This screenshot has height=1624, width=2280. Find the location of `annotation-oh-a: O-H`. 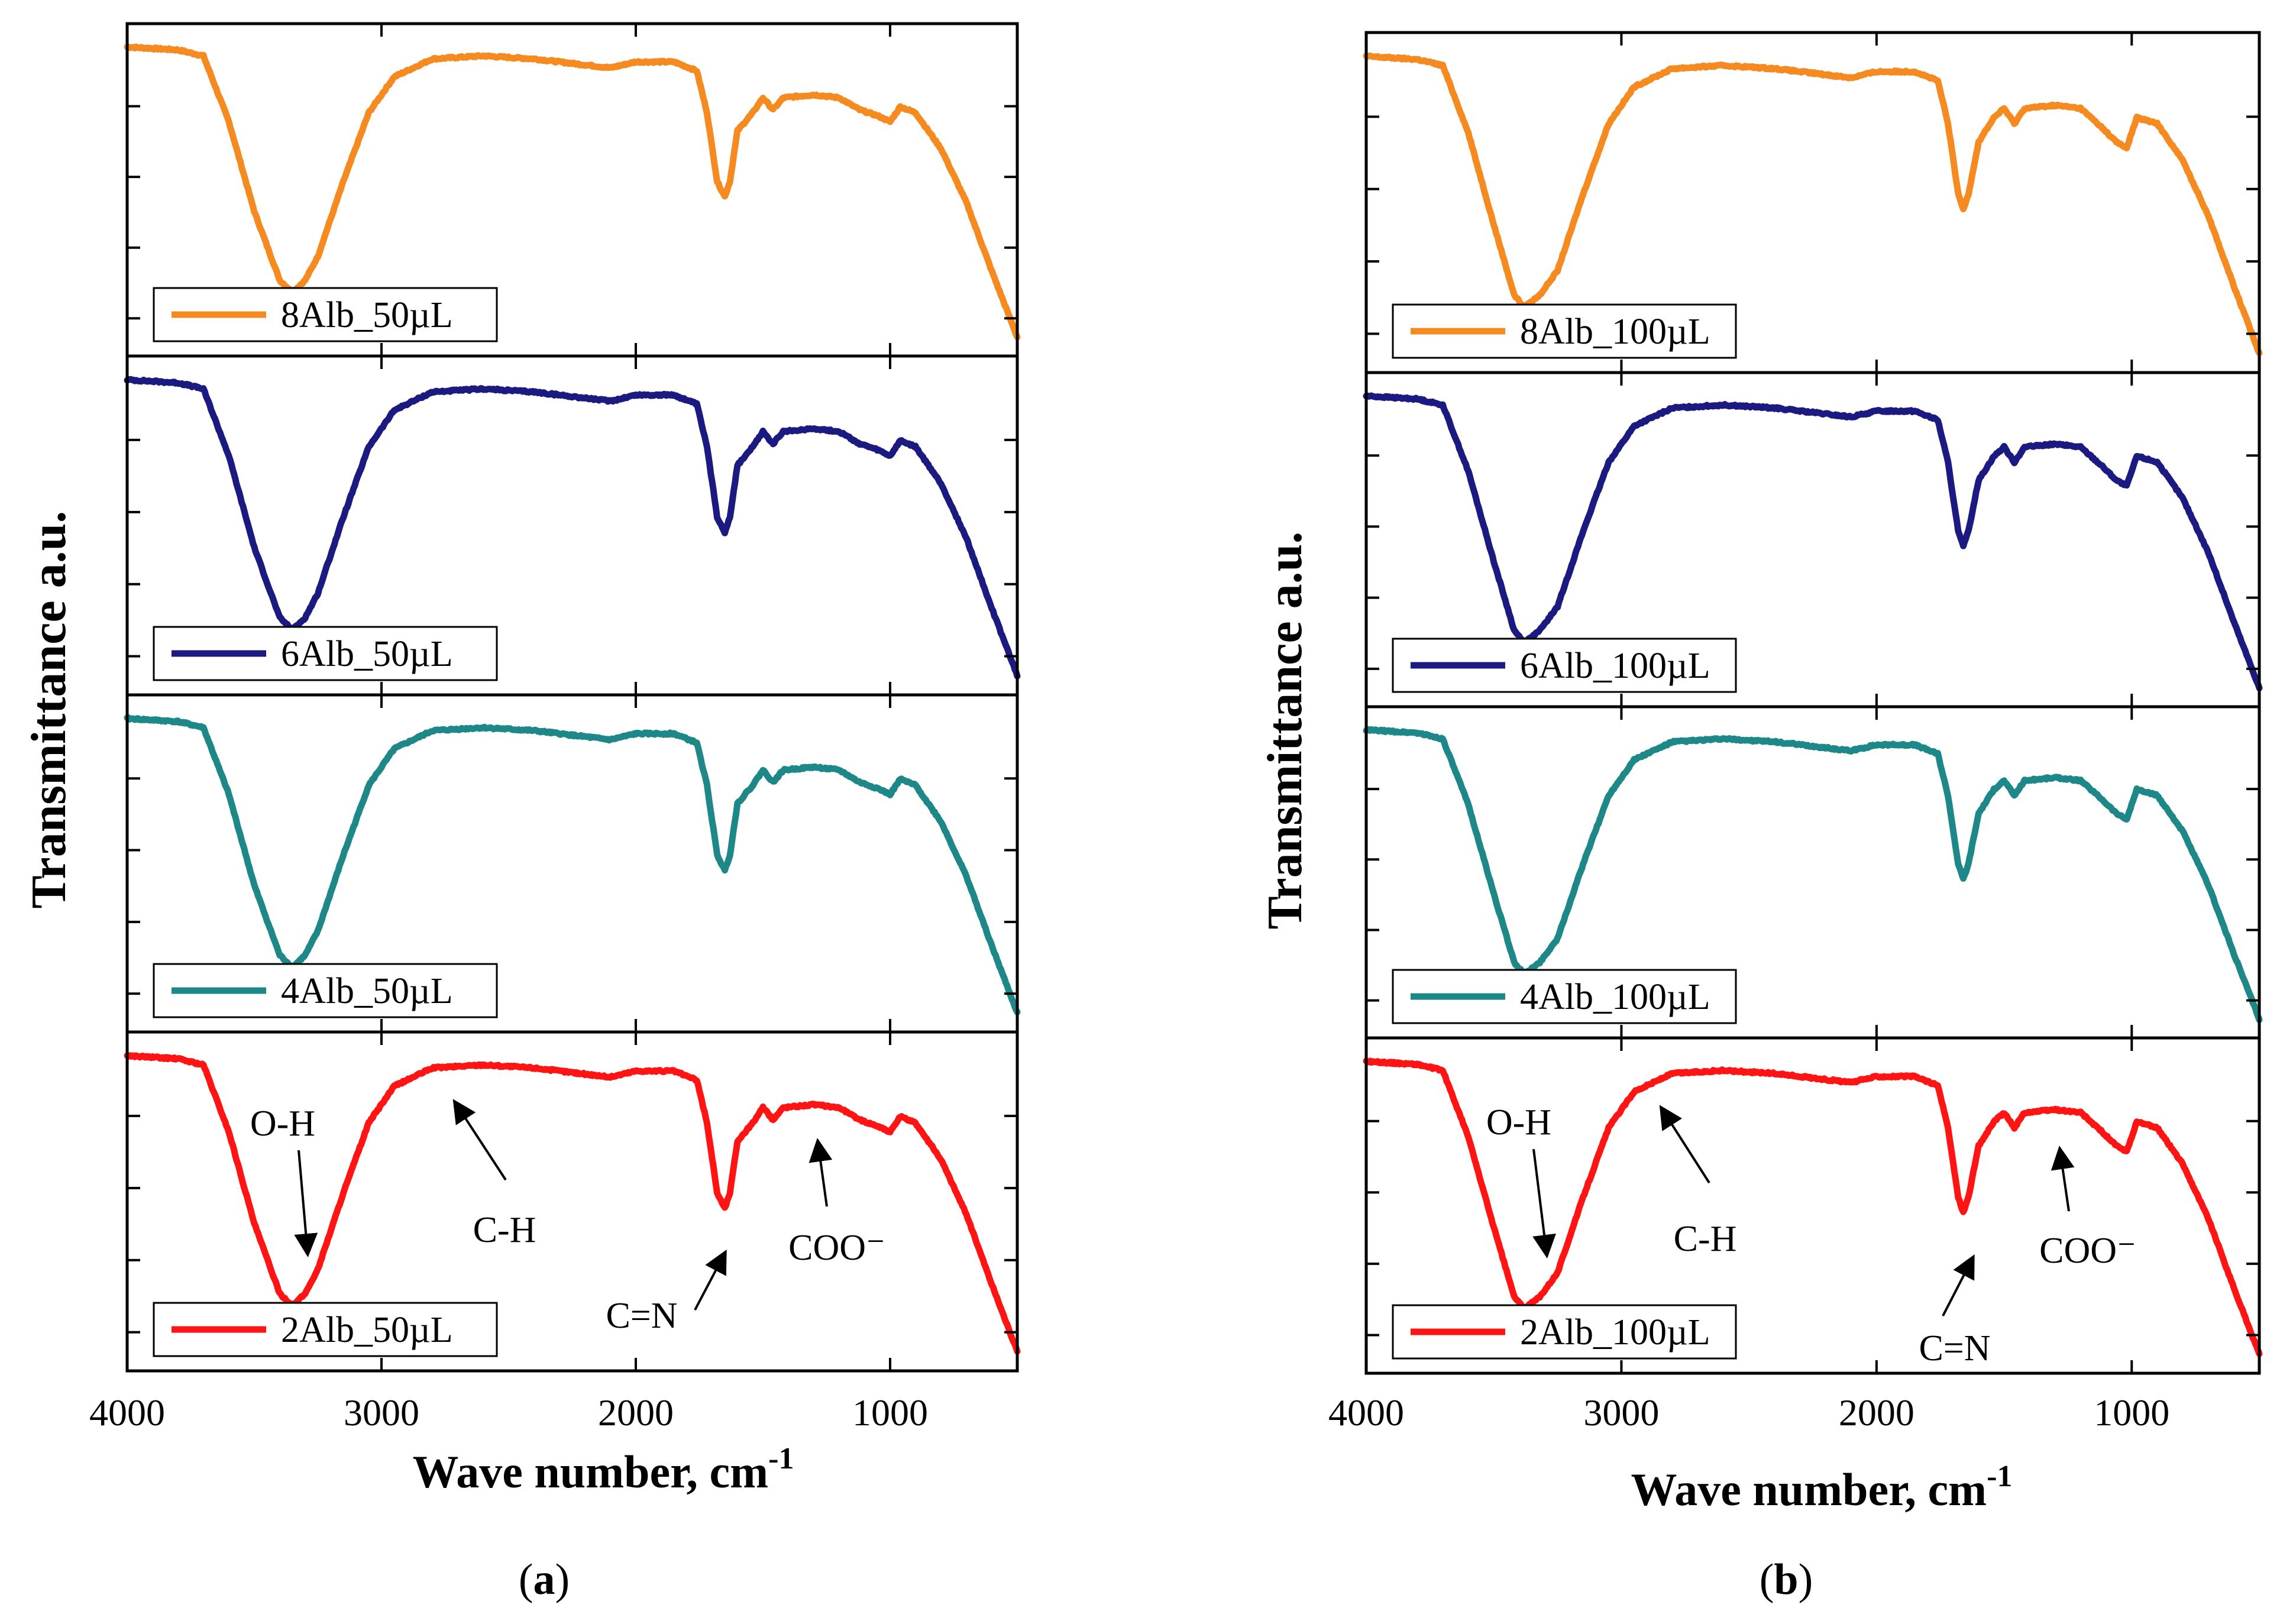

annotation-oh-a: O-H is located at coordinates (282, 1124).